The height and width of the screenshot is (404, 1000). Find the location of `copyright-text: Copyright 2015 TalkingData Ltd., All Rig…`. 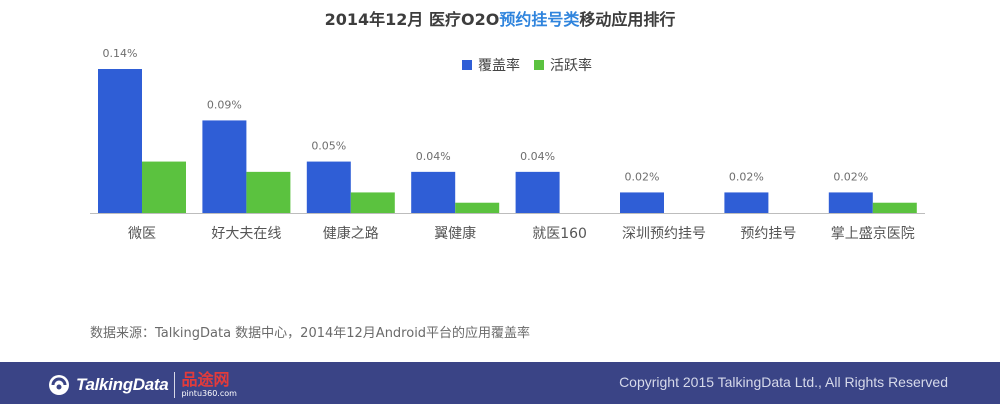

copyright-text: Copyright 2015 TalkingData Ltd., All Rig… is located at coordinates (783, 382).